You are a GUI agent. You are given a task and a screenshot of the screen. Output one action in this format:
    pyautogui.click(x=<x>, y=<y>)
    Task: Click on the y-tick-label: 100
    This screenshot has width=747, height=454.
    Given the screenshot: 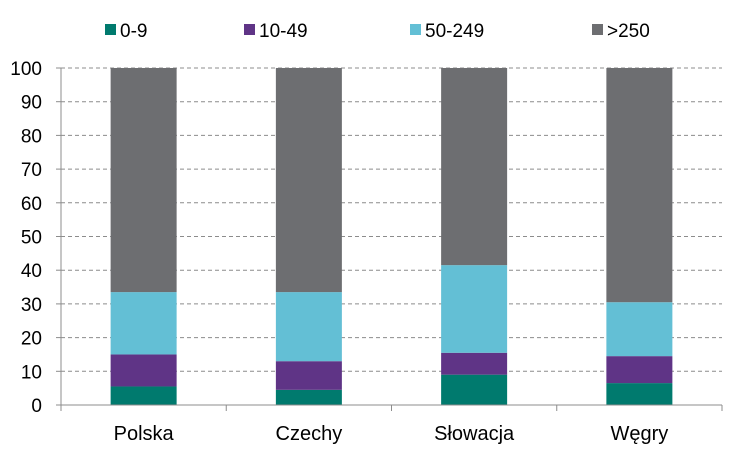 What is the action you would take?
    pyautogui.click(x=26, y=69)
    